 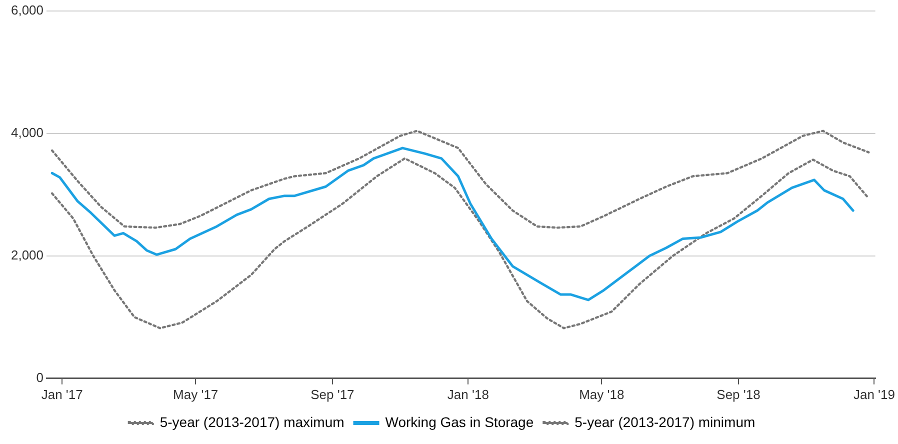 I want to click on x-tick-label: May '17, so click(x=195, y=394).